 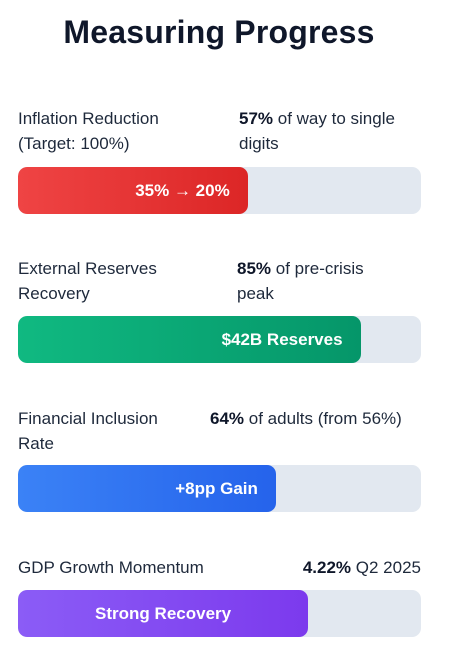 I want to click on progress-track: +8pp Gain, so click(x=219, y=488).